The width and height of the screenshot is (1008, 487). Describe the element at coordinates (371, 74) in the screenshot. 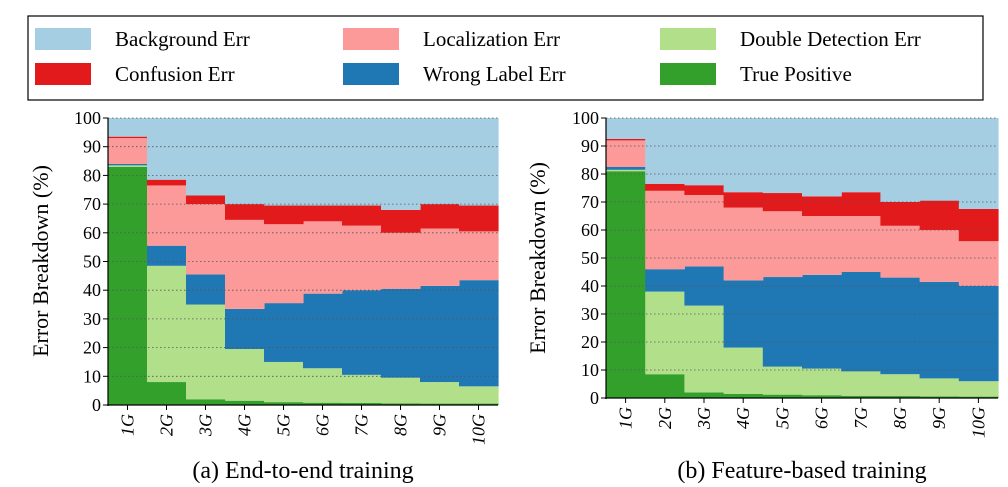

I see `legend-swatch-wrong-label-err` at that location.